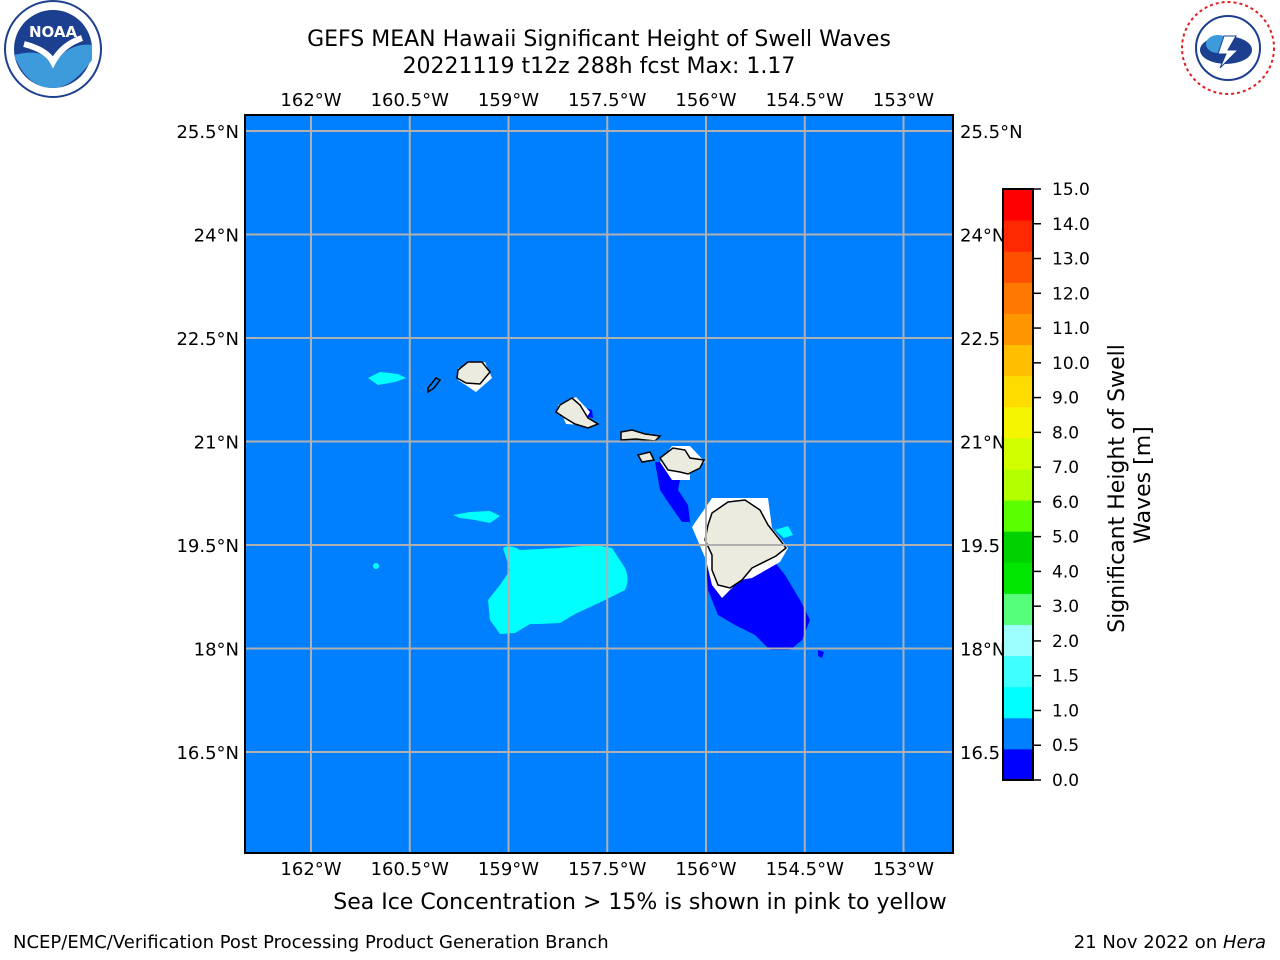 The width and height of the screenshot is (1280, 960). Describe the element at coordinates (508, 869) in the screenshot. I see `lon-label-bottom: 159°W` at that location.